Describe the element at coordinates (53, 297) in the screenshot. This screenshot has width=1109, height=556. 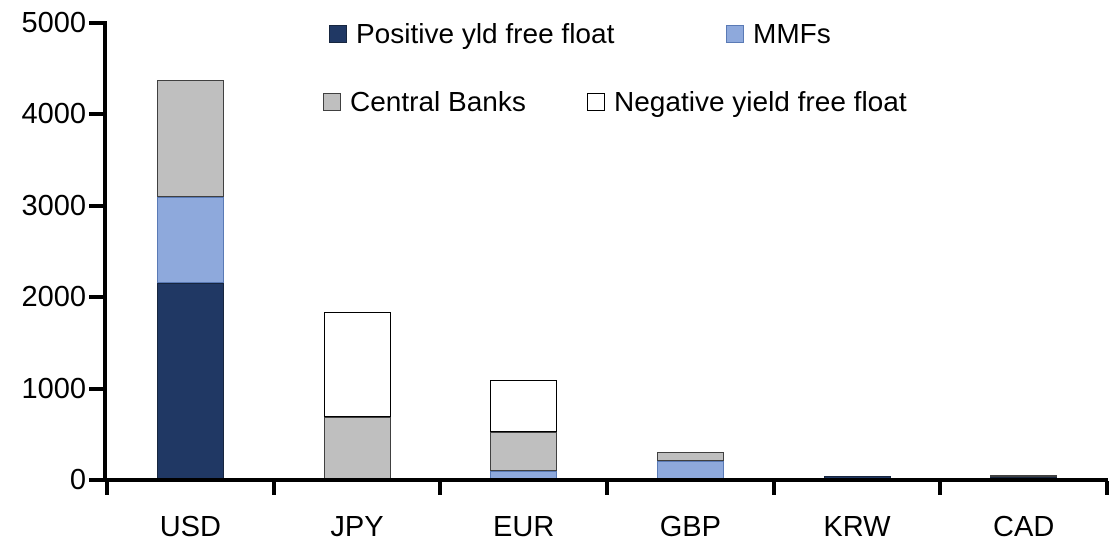
I see `y-axis-tick-label: 2000` at that location.